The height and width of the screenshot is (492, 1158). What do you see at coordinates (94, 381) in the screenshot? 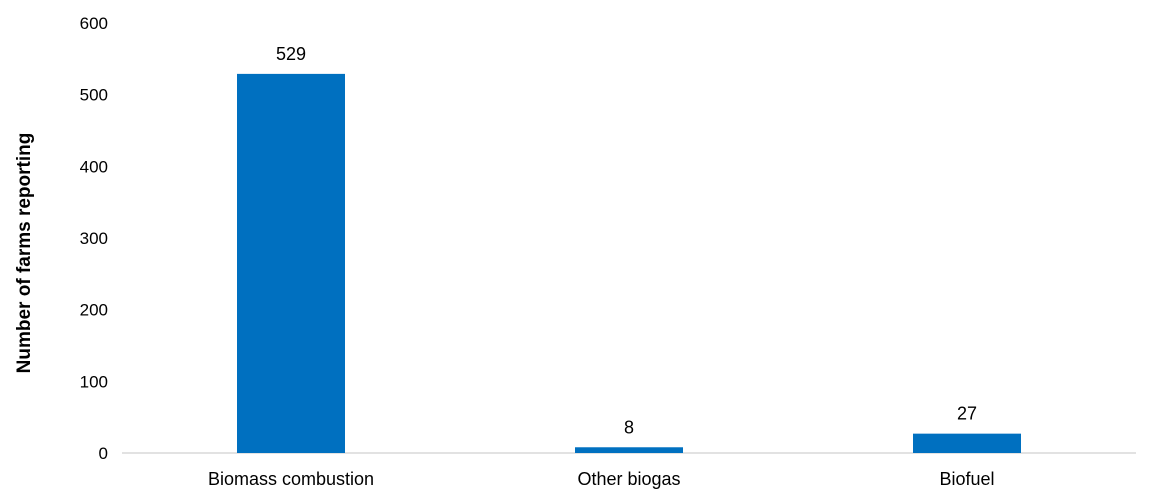
I see `y-tick-label: 100` at bounding box center [94, 381].